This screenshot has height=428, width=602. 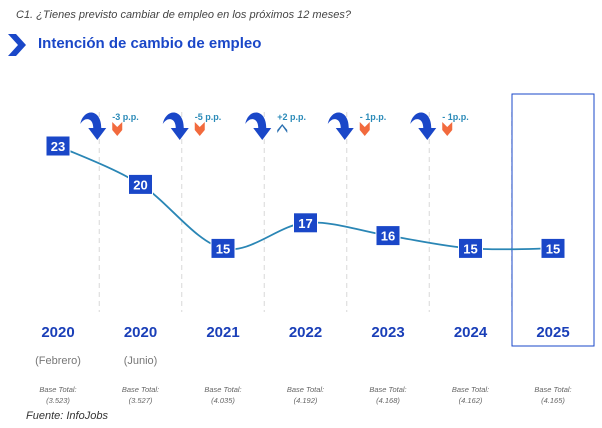 I want to click on data-label: 16, so click(x=388, y=236).